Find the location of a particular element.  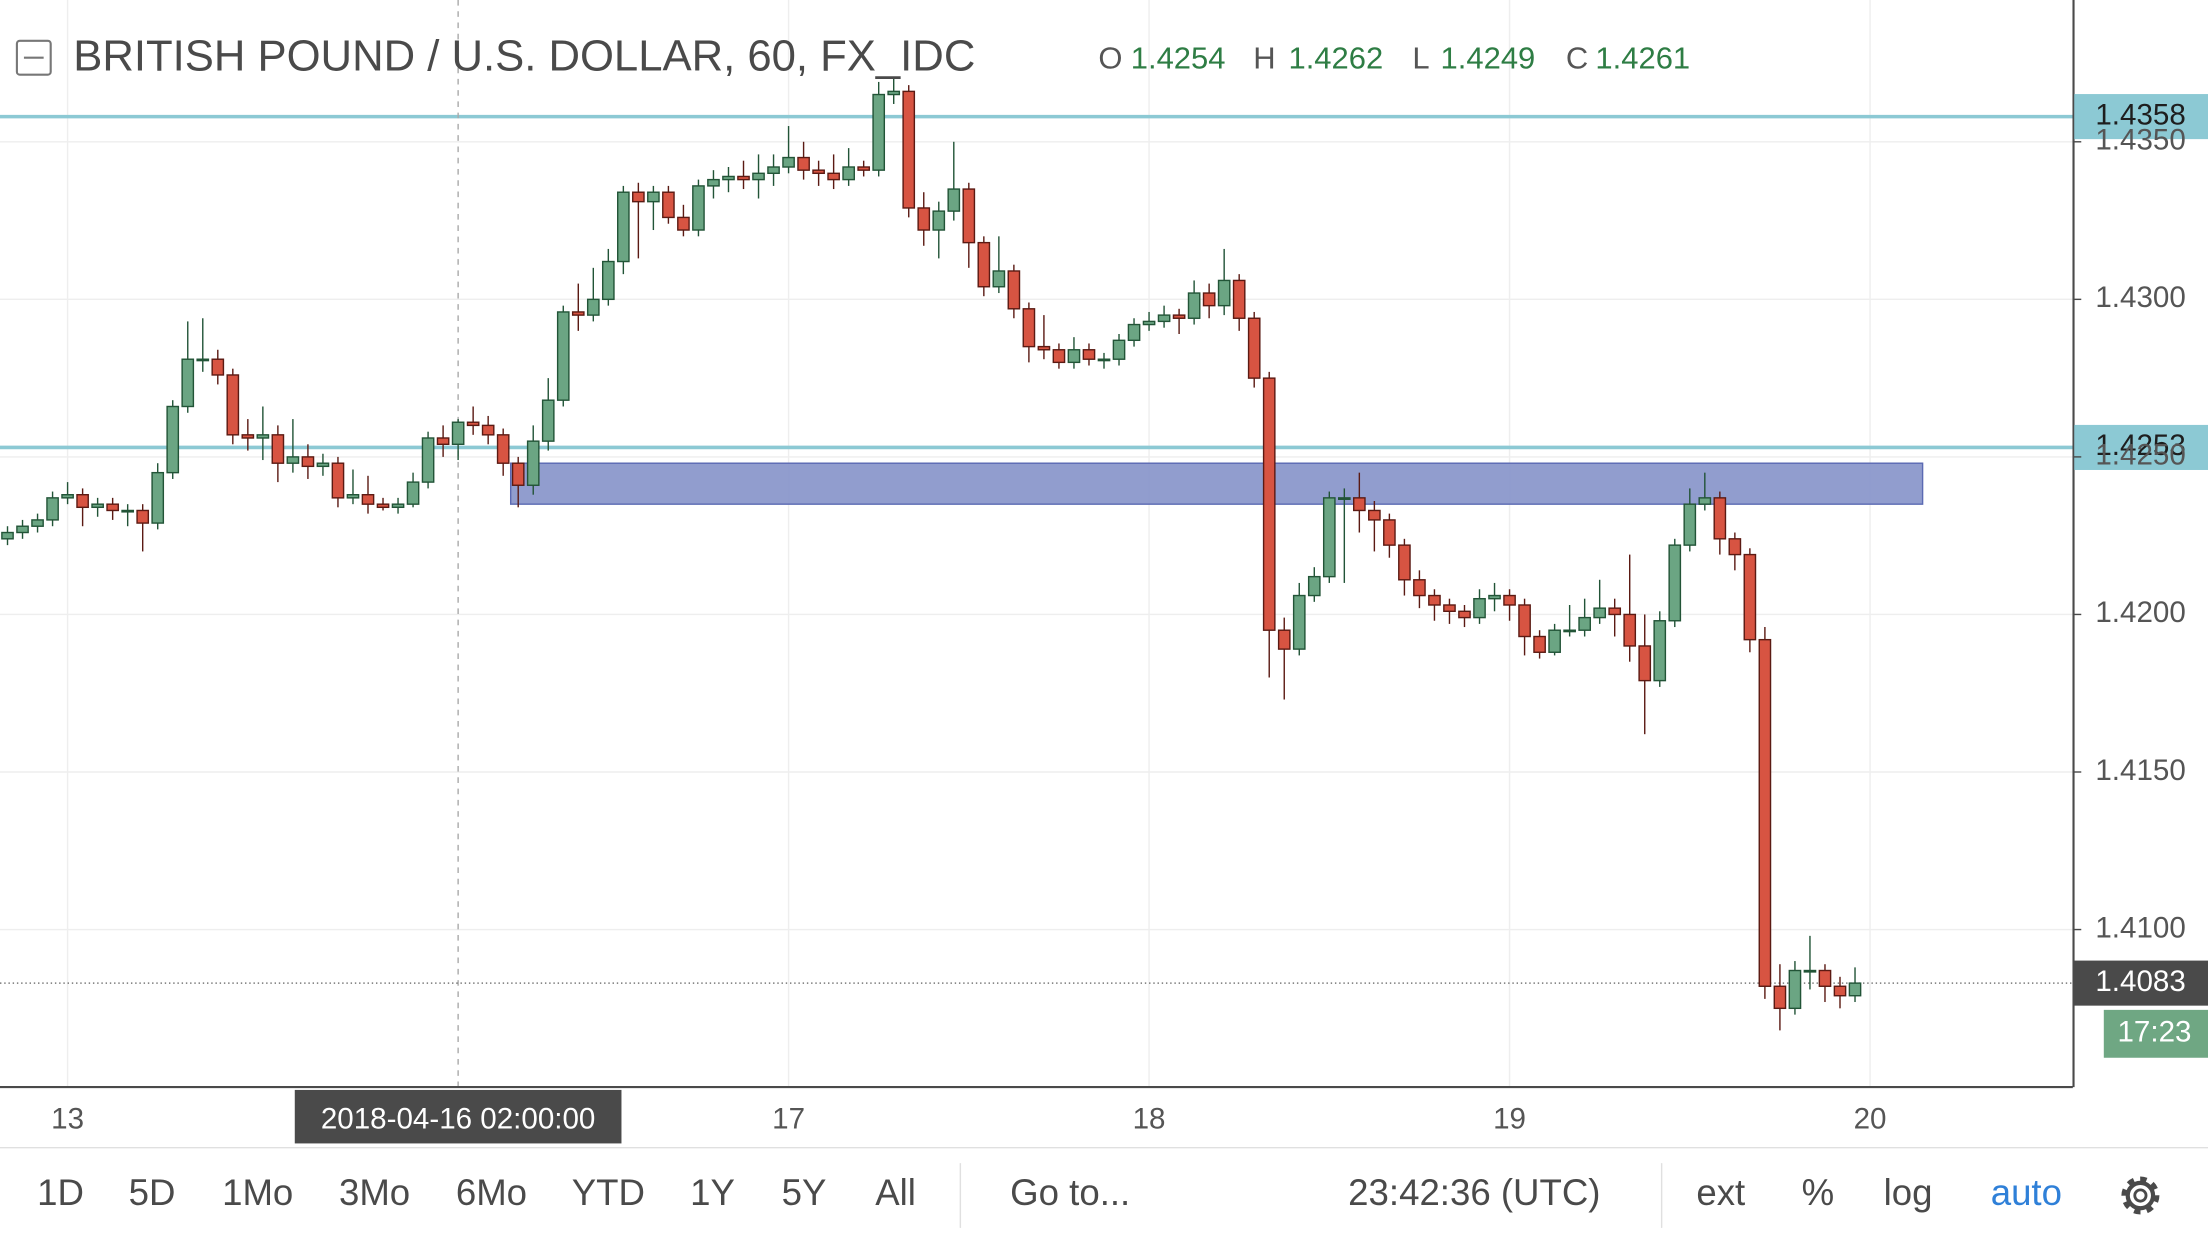

range-button: 5Y is located at coordinates (804, 1192).